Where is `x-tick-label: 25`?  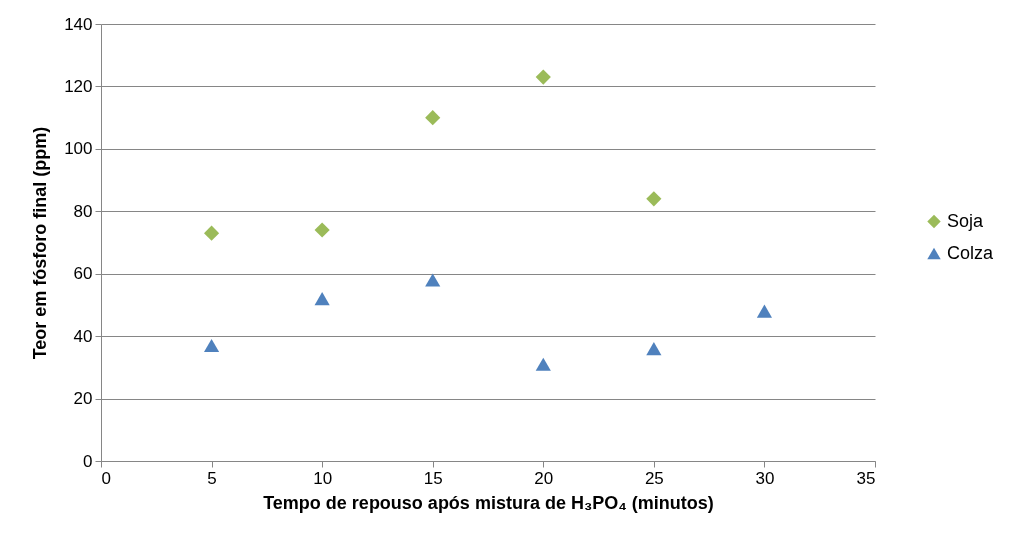
x-tick-label: 25 is located at coordinates (654, 478).